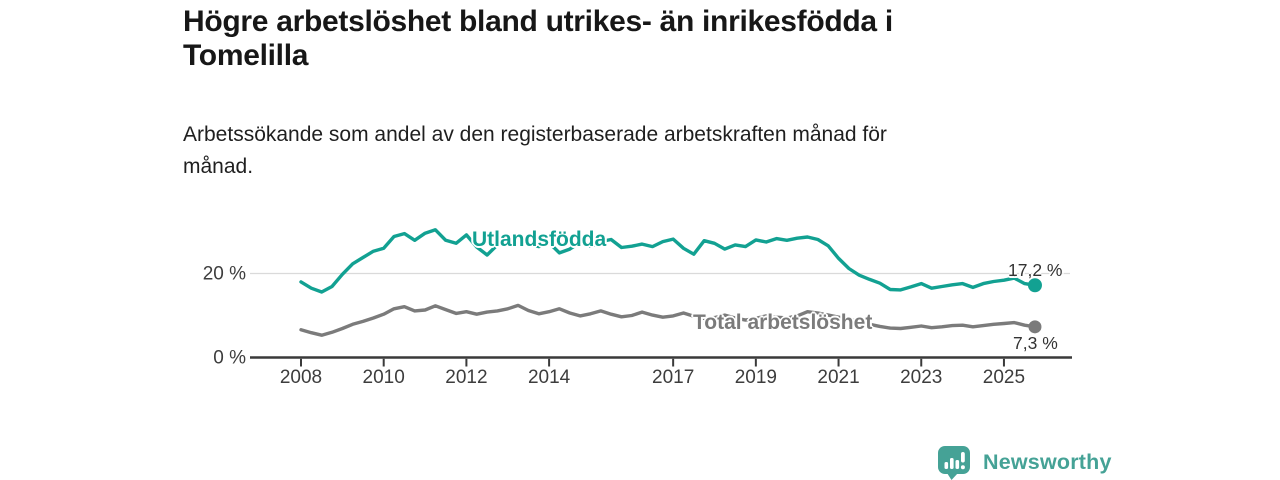  What do you see at coordinates (384, 377) in the screenshot?
I see `x-tick-label-2010: 2010` at bounding box center [384, 377].